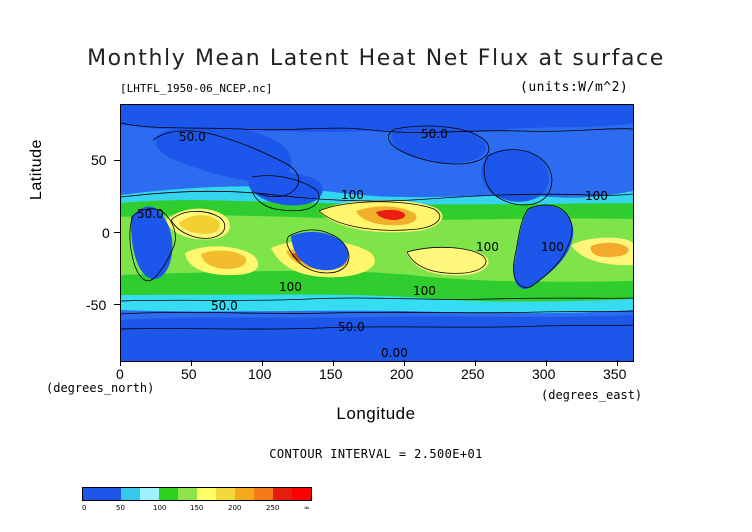  I want to click on colorbar-label-50: 50, so click(120, 508).